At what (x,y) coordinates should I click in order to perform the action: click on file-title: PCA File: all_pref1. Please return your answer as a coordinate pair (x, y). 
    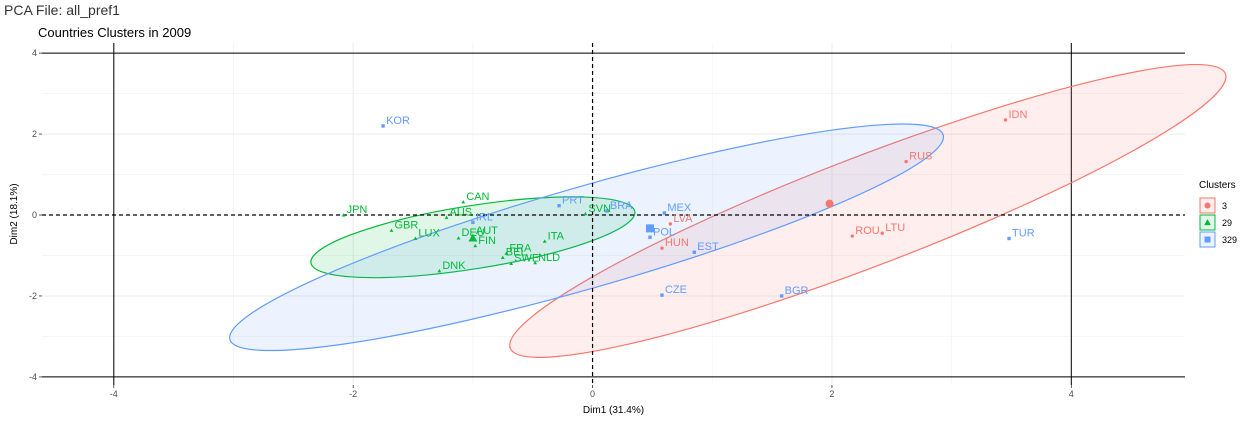
    Looking at the image, I should click on (62, 10).